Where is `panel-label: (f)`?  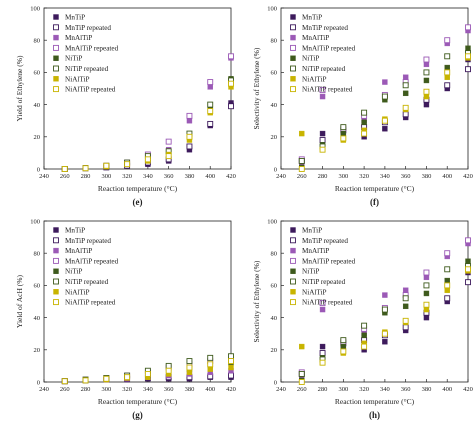 panel-label: (f) is located at coordinates (374, 202).